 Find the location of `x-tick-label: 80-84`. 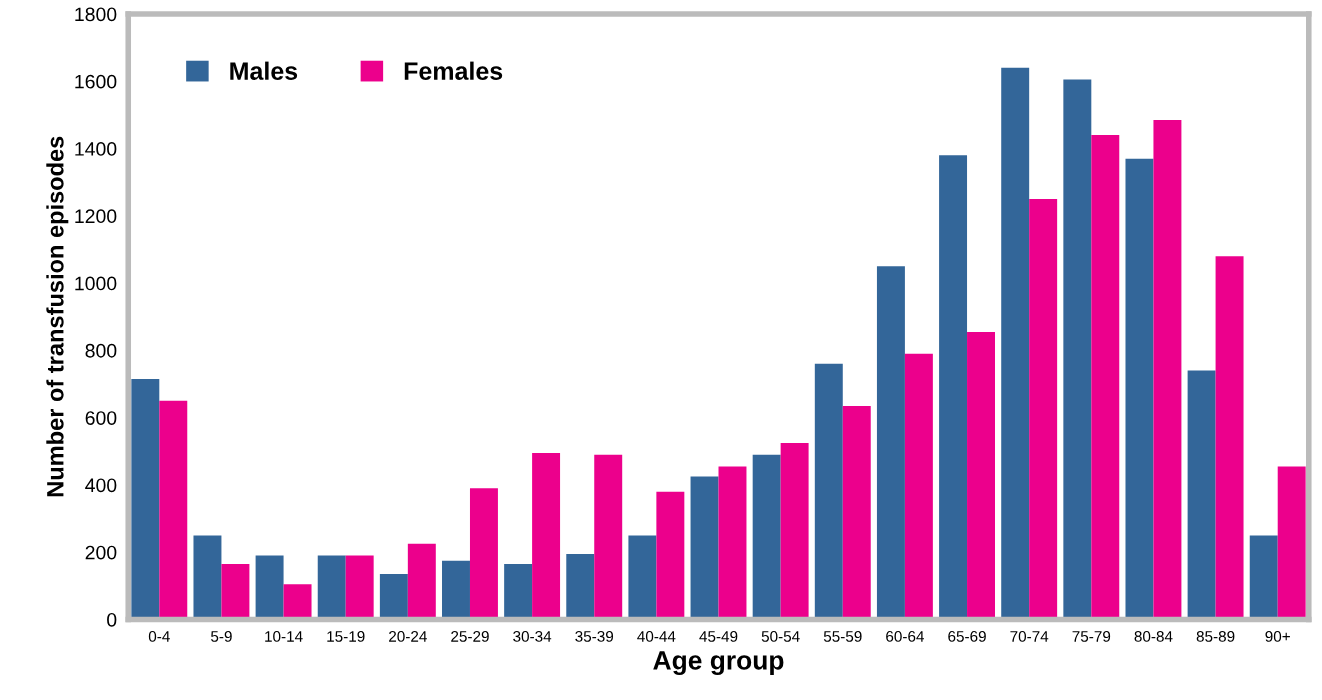

x-tick-label: 80-84 is located at coordinates (1153, 636).